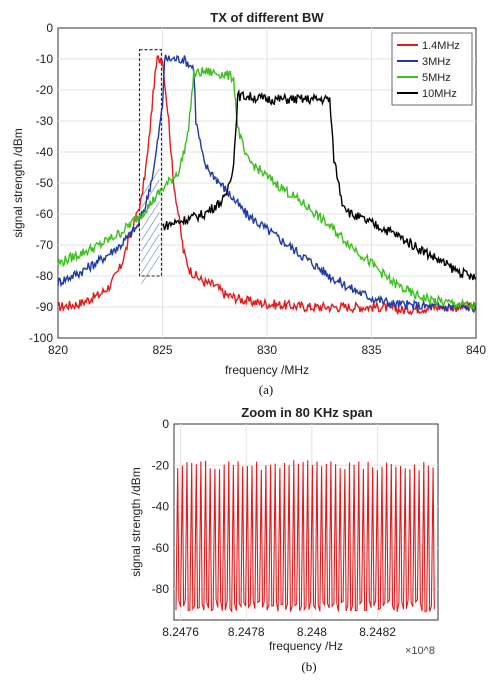 Image resolution: width=500 pixels, height=682 pixels. Describe the element at coordinates (267, 17) in the screenshot. I see `chart-a-title: TX of different BW` at that location.